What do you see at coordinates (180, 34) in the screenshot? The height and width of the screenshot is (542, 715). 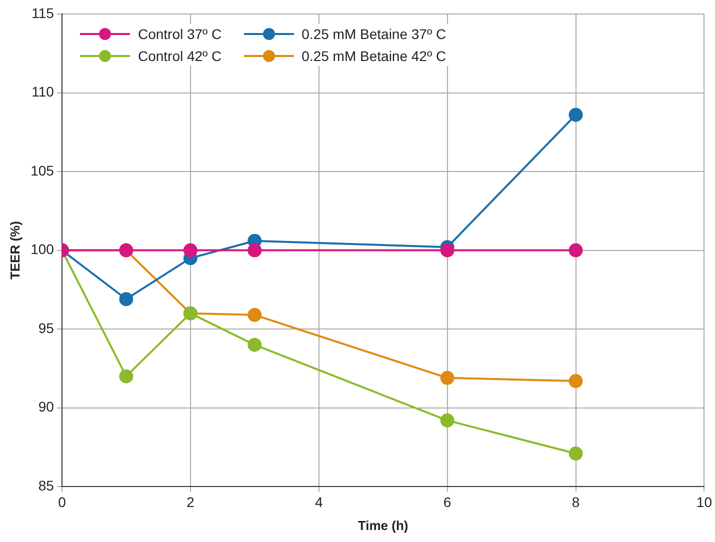 I see `legend-label: Control 37º C` at bounding box center [180, 34].